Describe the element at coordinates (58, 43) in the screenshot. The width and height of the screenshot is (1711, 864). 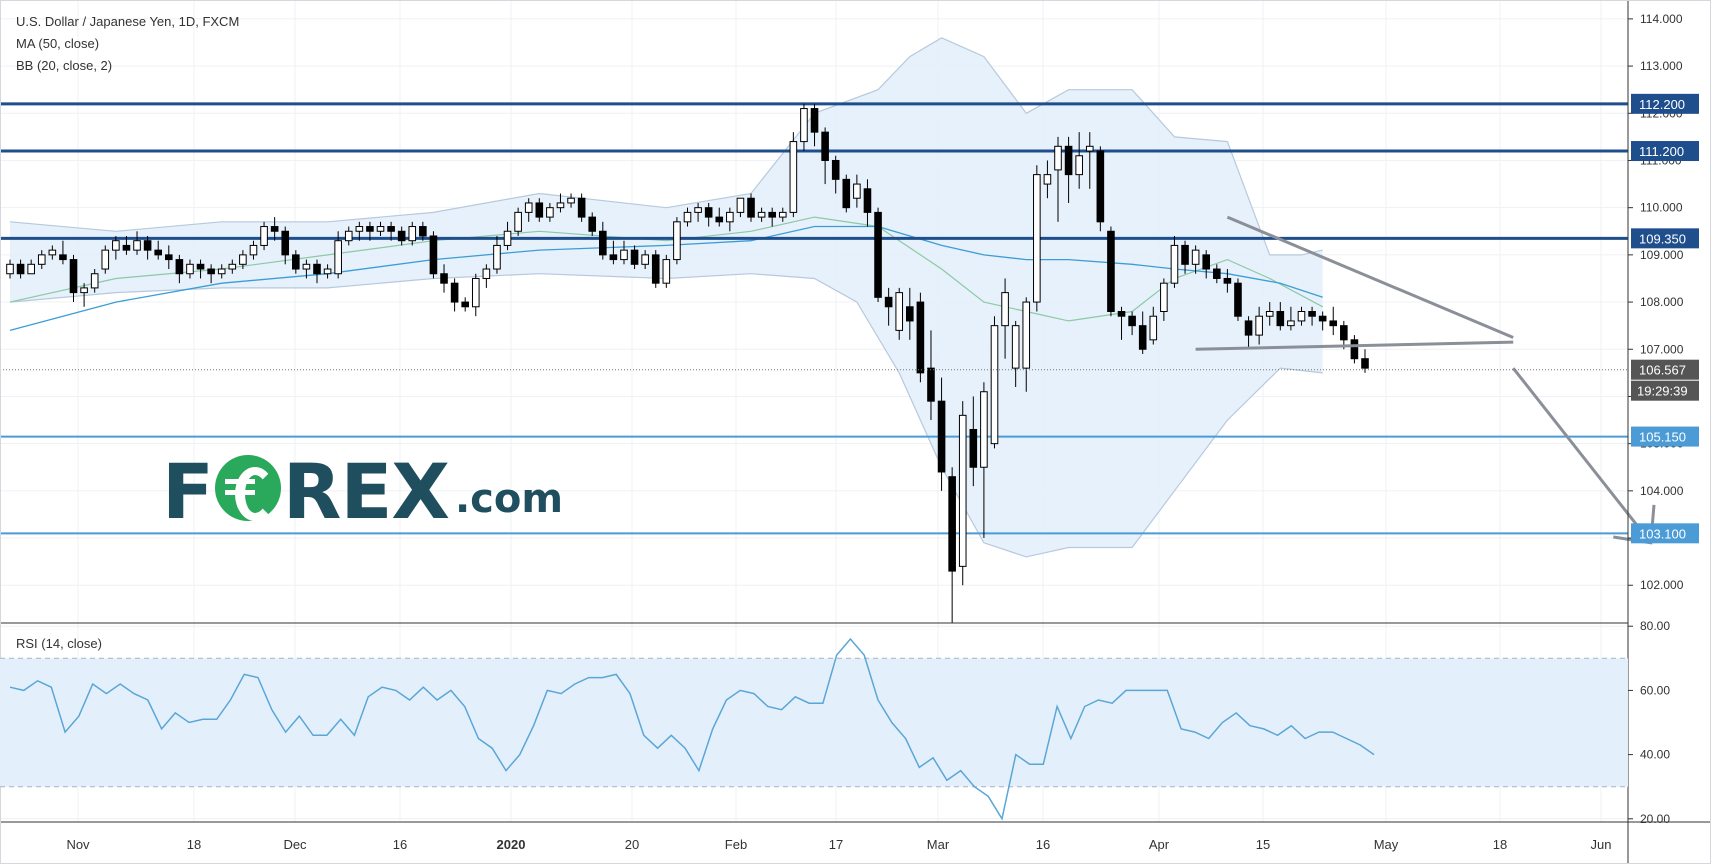
I see `ma-legend: MA (50, close)` at that location.